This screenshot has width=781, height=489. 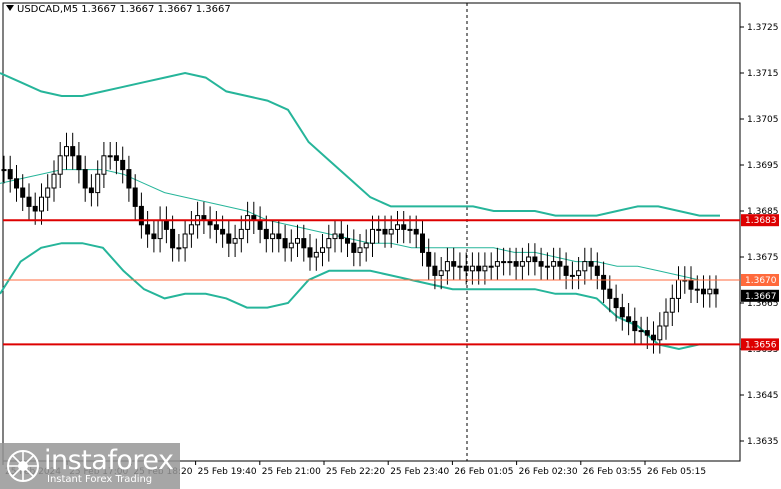 I want to click on level-label-bg, so click(x=760, y=344).